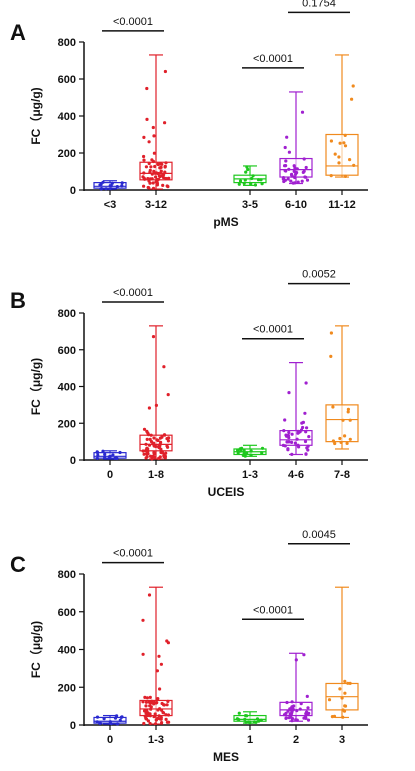  I want to click on x-tick-label: 1-3, so click(156, 740).